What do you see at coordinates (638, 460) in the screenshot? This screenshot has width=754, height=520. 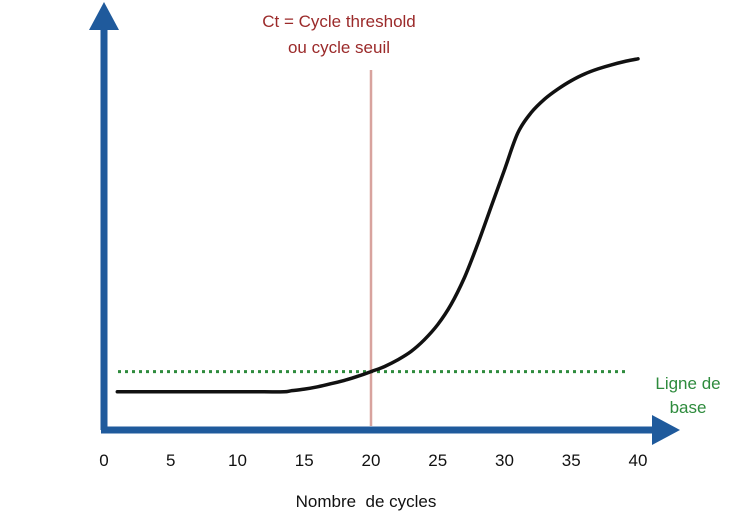 I see `x-tick-label: 40` at bounding box center [638, 460].